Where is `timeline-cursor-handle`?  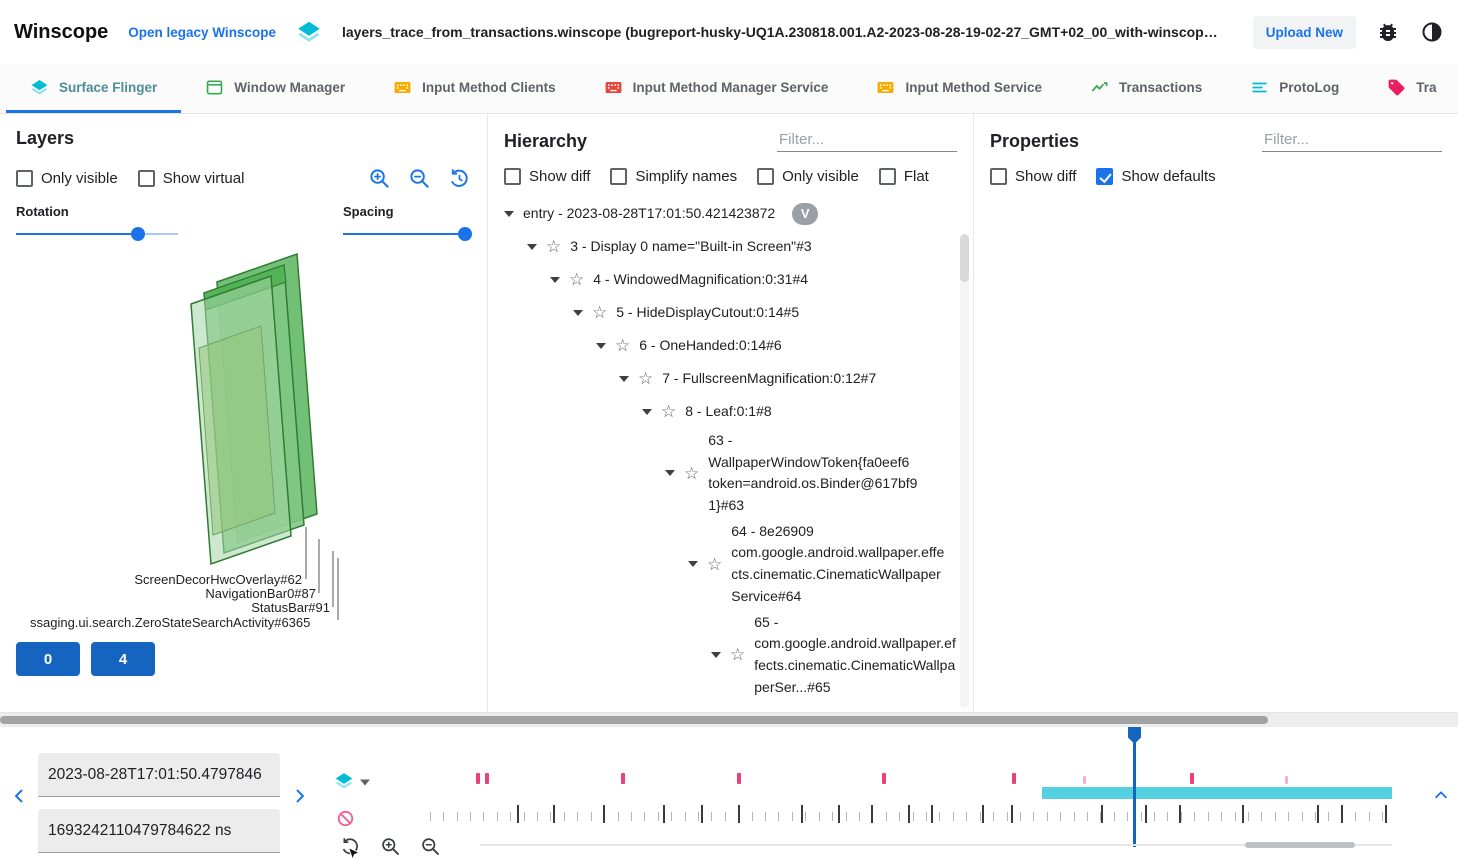
timeline-cursor-handle is located at coordinates (1135, 735).